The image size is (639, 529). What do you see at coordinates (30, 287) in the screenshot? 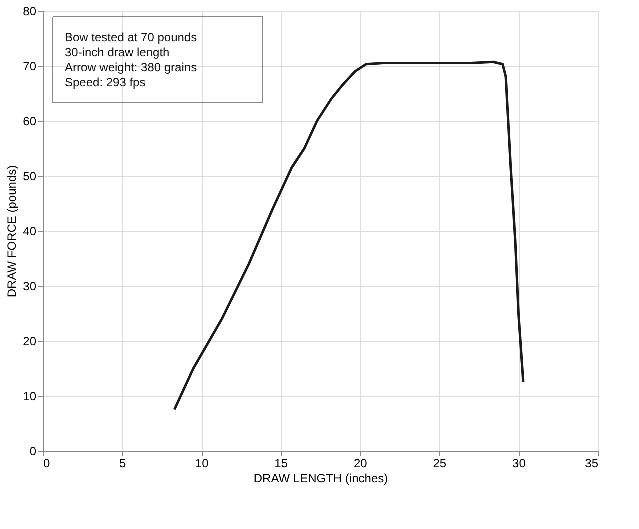
I see `y-tick-label: 30` at bounding box center [30, 287].